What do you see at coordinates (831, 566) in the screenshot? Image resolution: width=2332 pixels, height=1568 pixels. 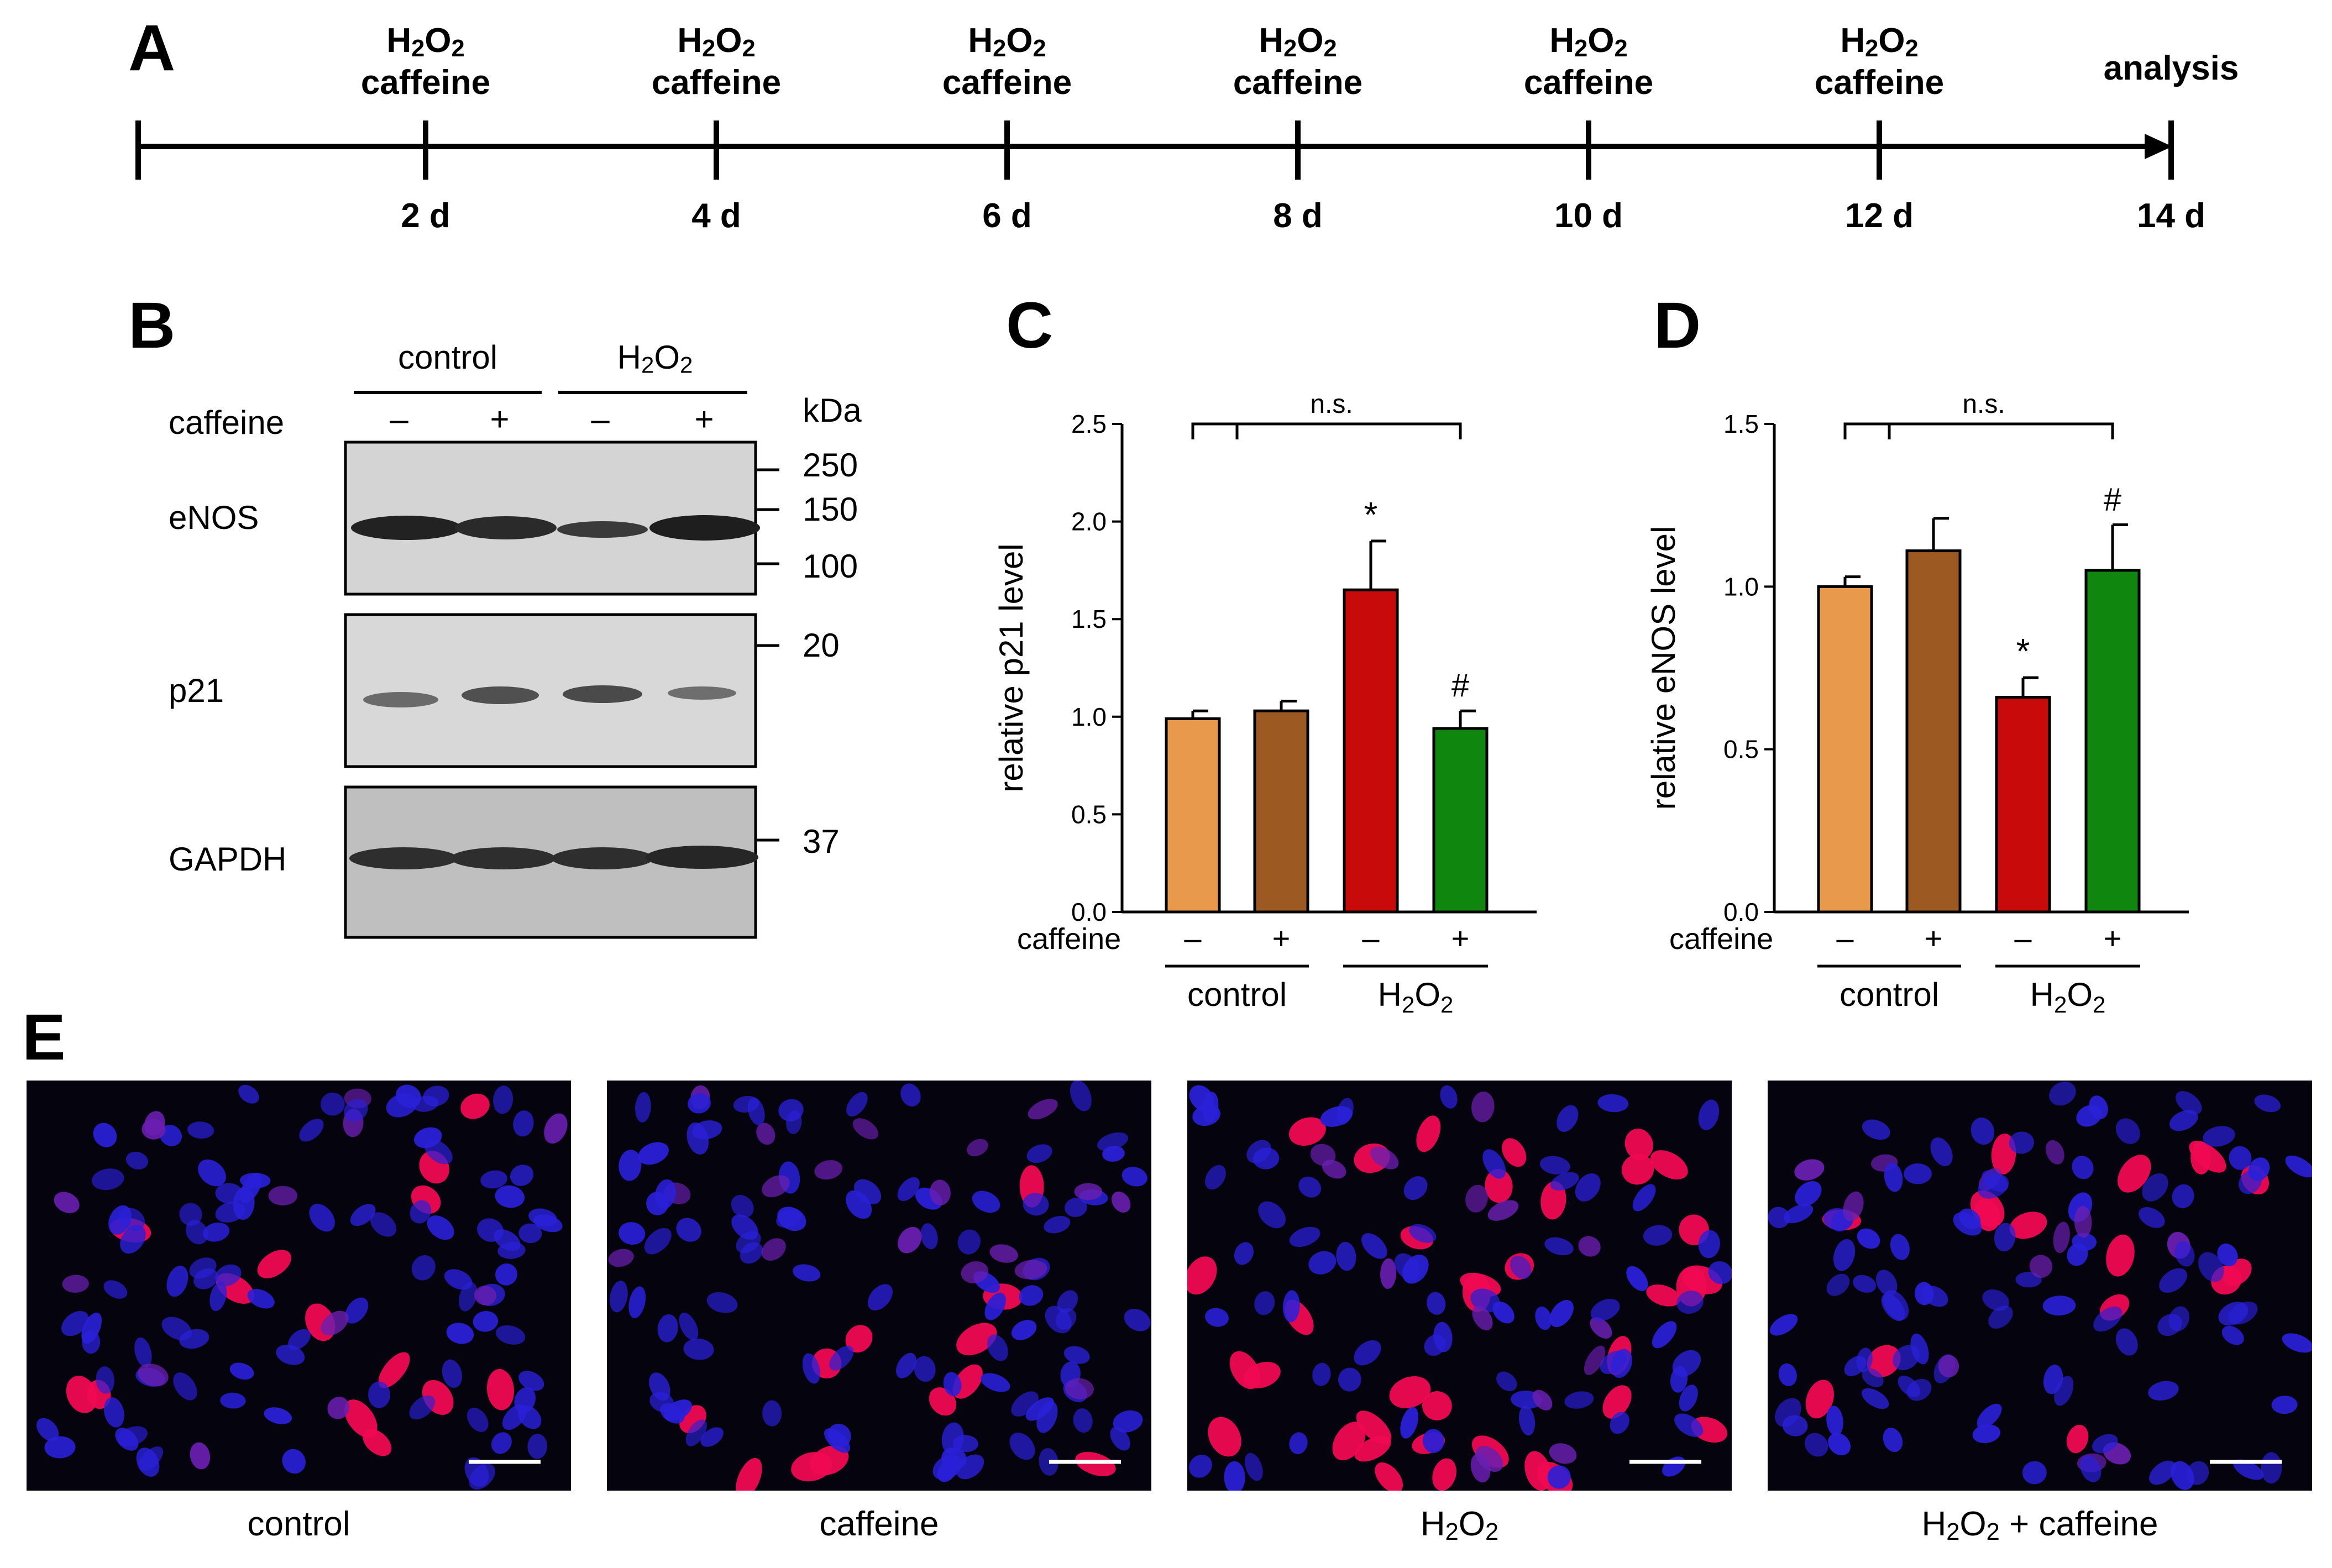 I see `wb-marker-100: 100` at bounding box center [831, 566].